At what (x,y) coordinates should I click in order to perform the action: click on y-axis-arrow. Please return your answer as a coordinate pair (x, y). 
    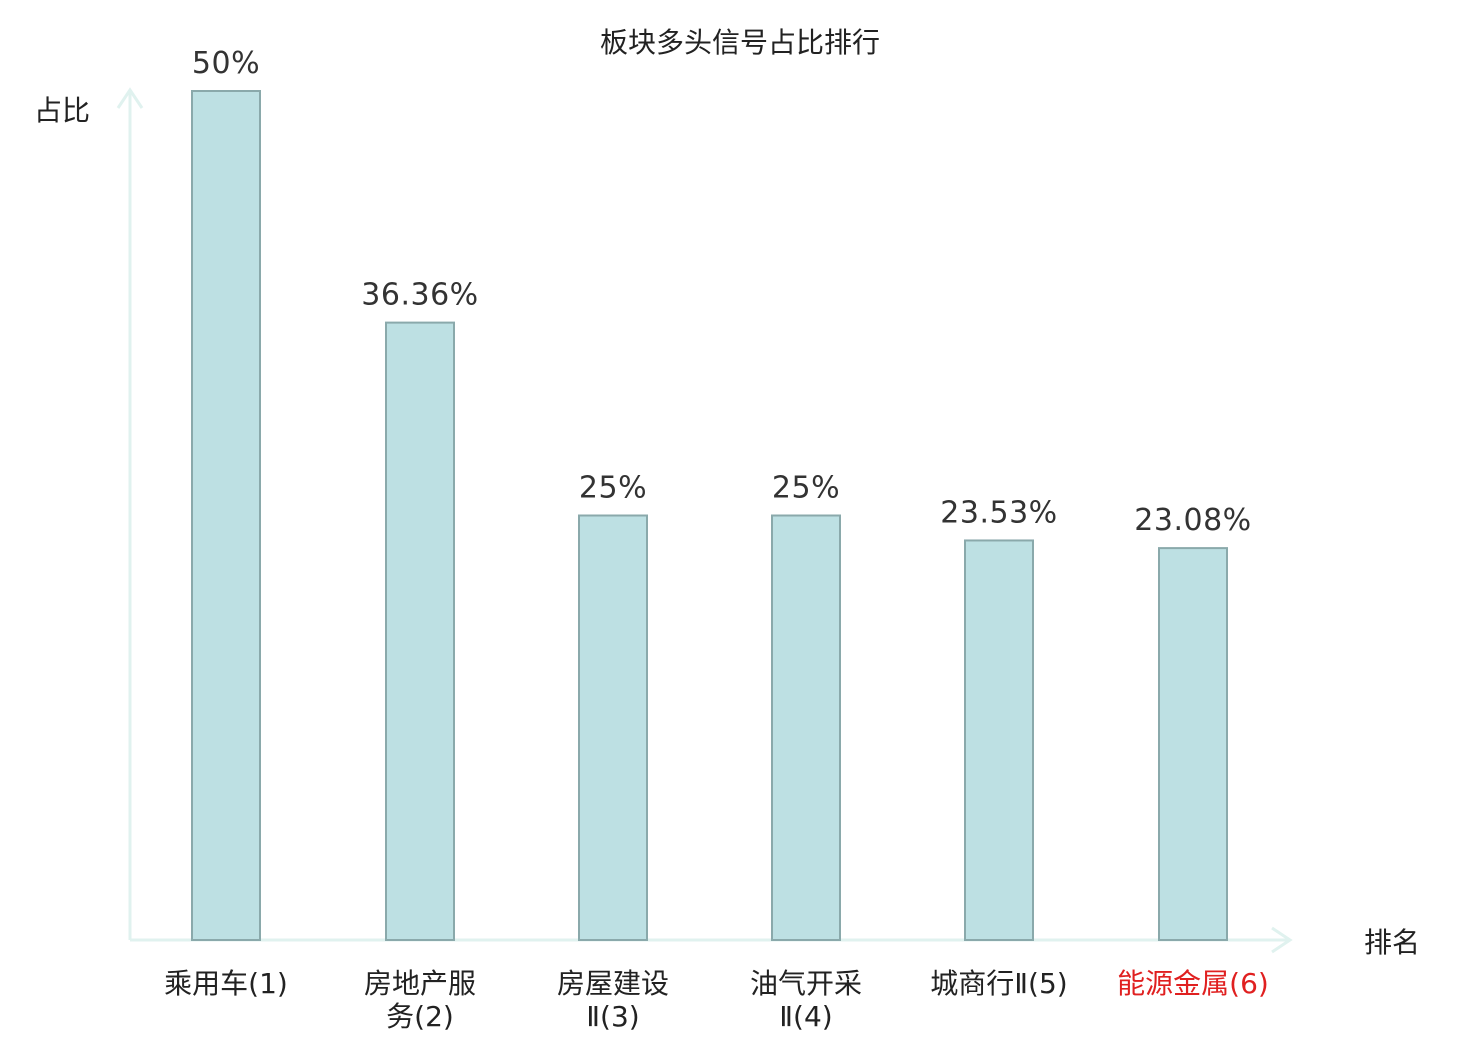
    Looking at the image, I should click on (130, 98).